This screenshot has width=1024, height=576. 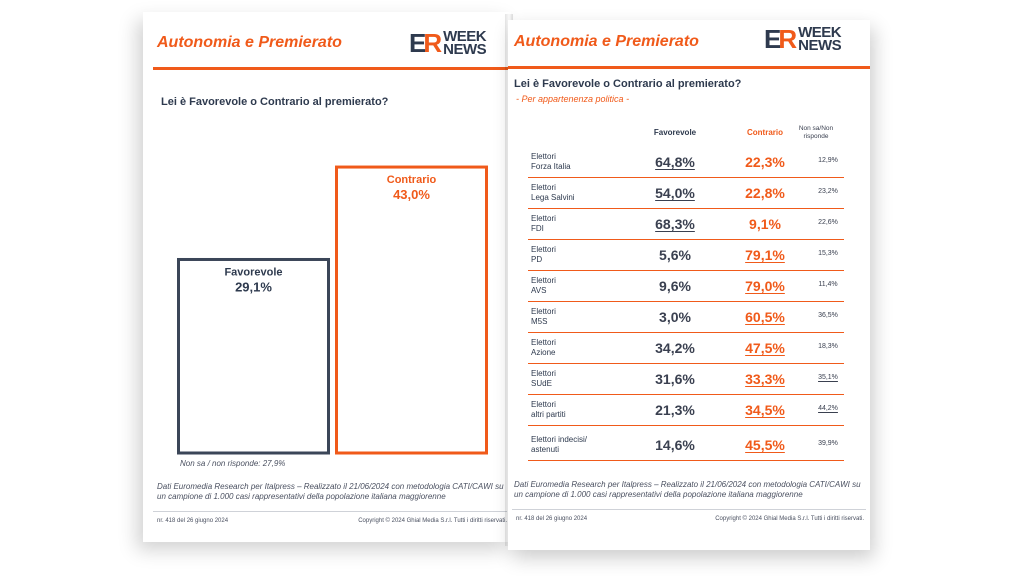 What do you see at coordinates (765, 193) in the screenshot?
I see `contrario-value: 22,8%` at bounding box center [765, 193].